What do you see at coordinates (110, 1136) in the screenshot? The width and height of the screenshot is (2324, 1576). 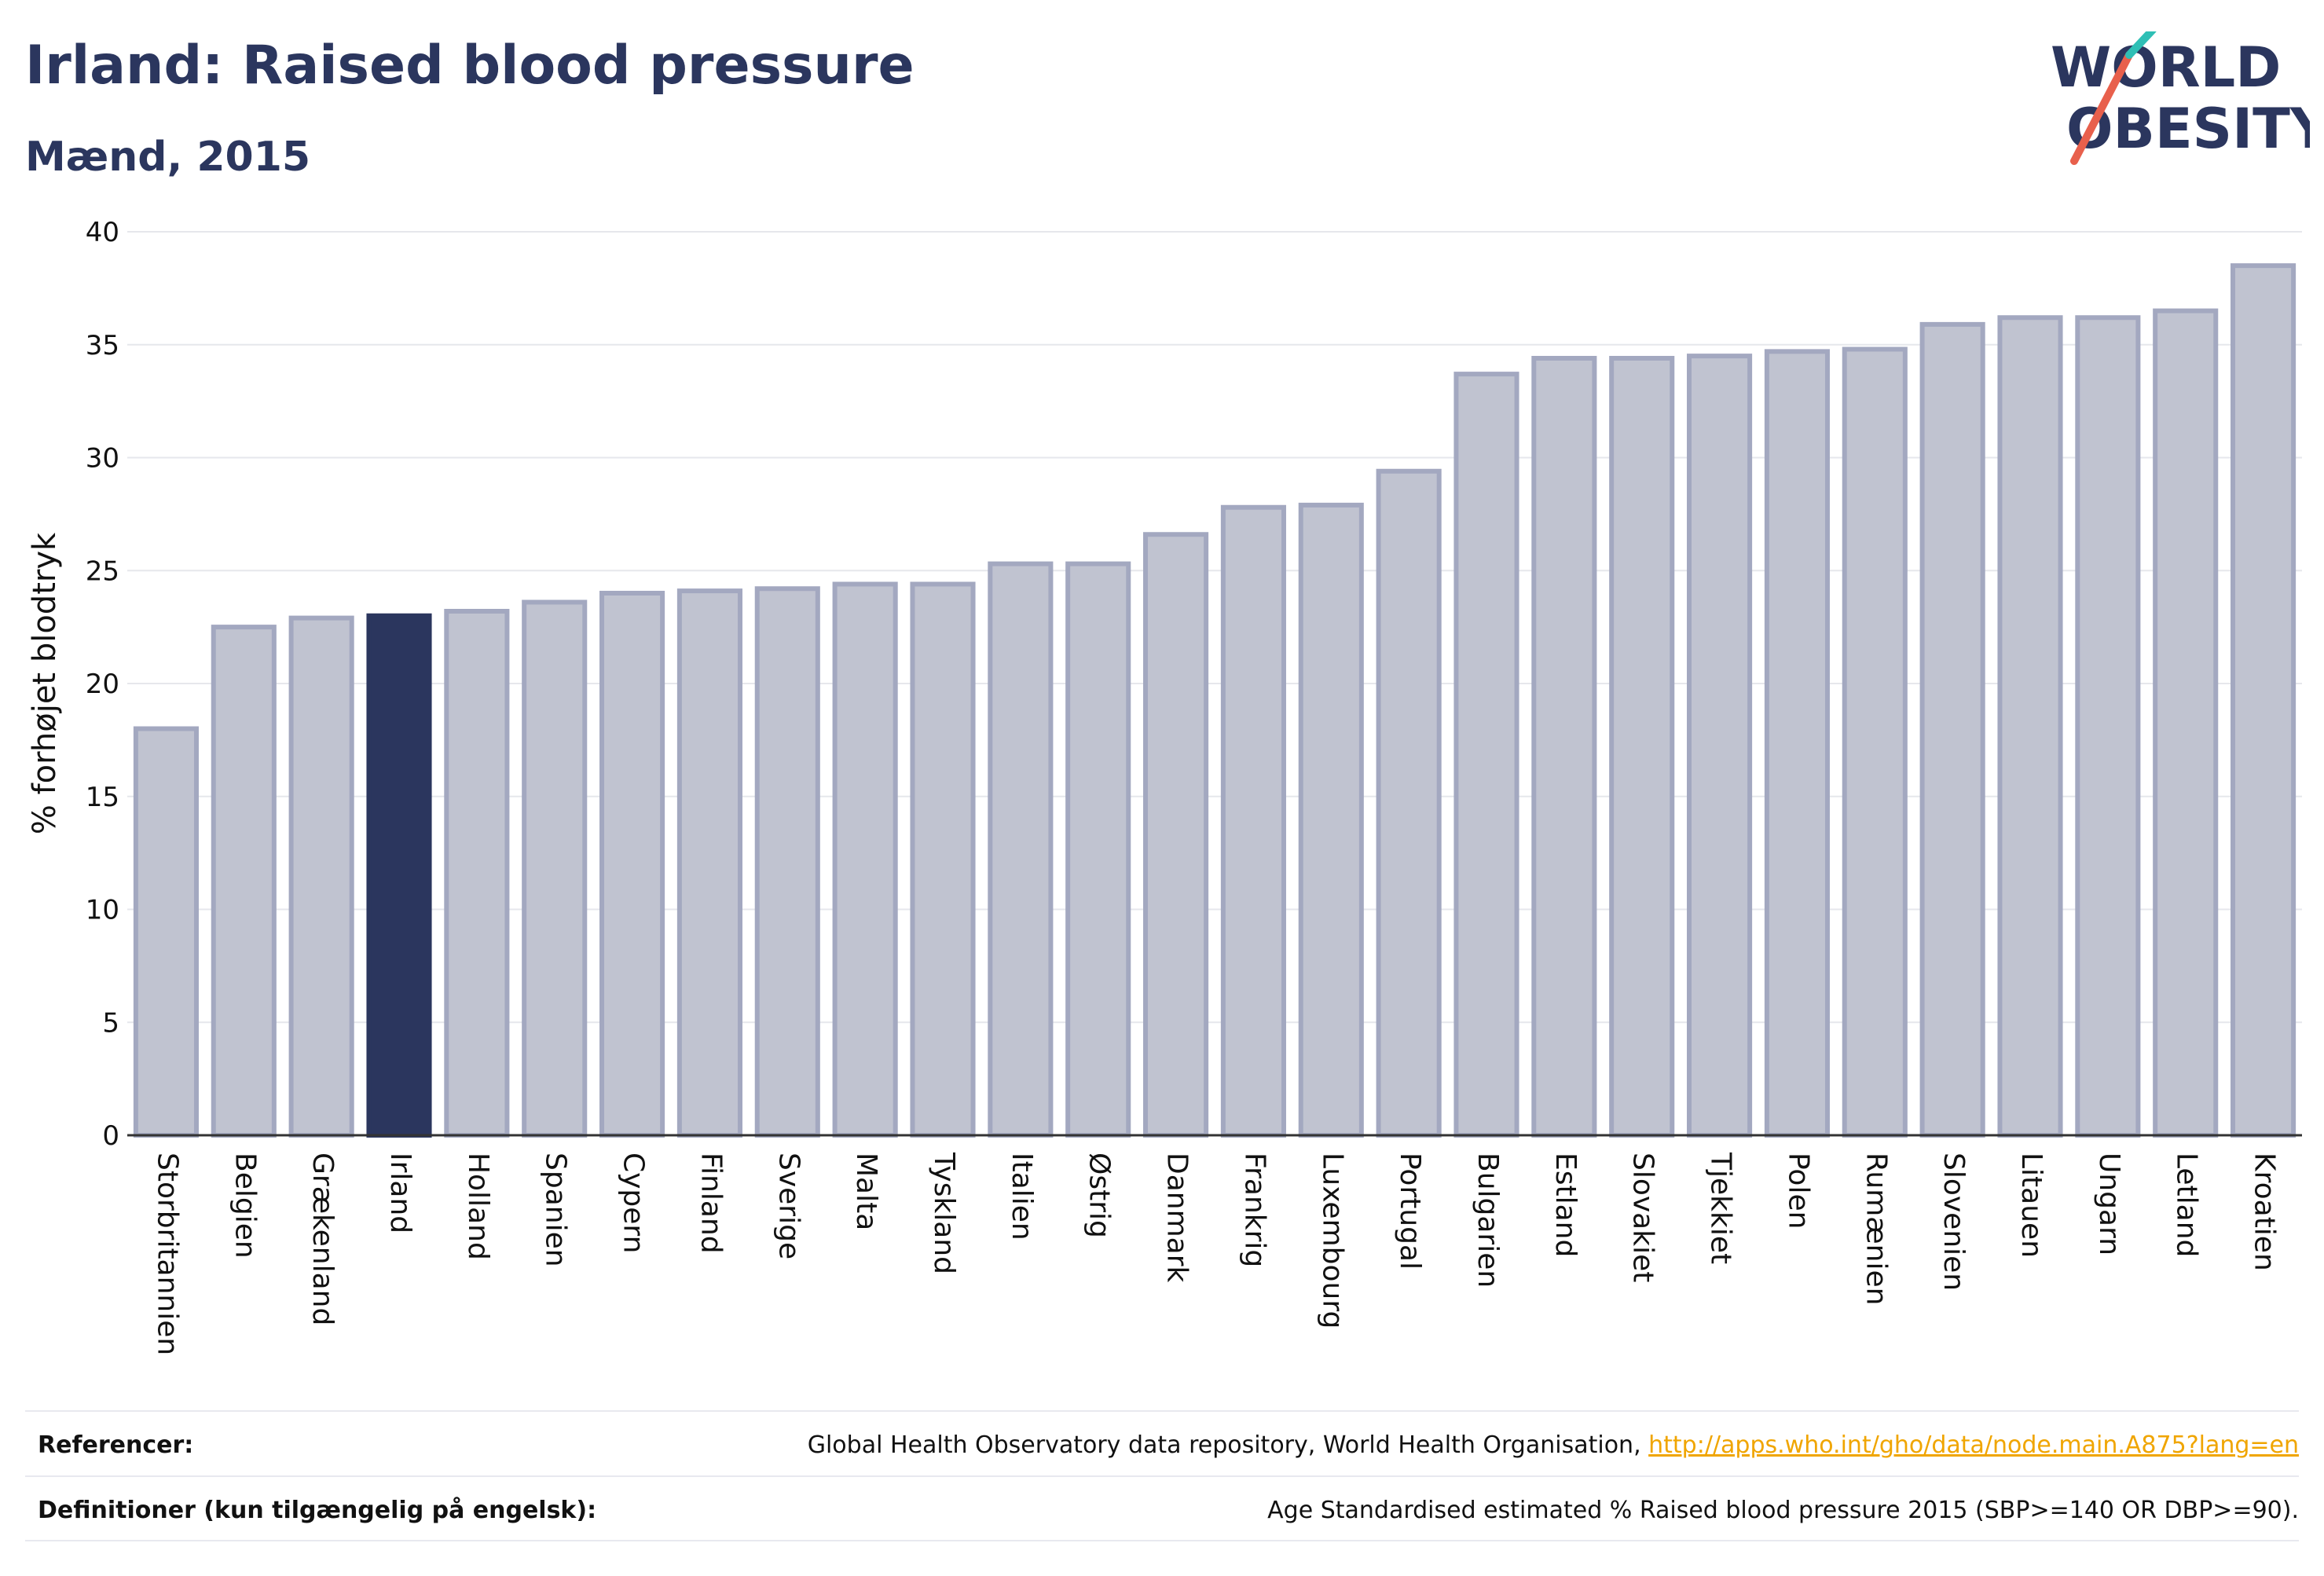 I see `y-tick-label: 0` at bounding box center [110, 1136].